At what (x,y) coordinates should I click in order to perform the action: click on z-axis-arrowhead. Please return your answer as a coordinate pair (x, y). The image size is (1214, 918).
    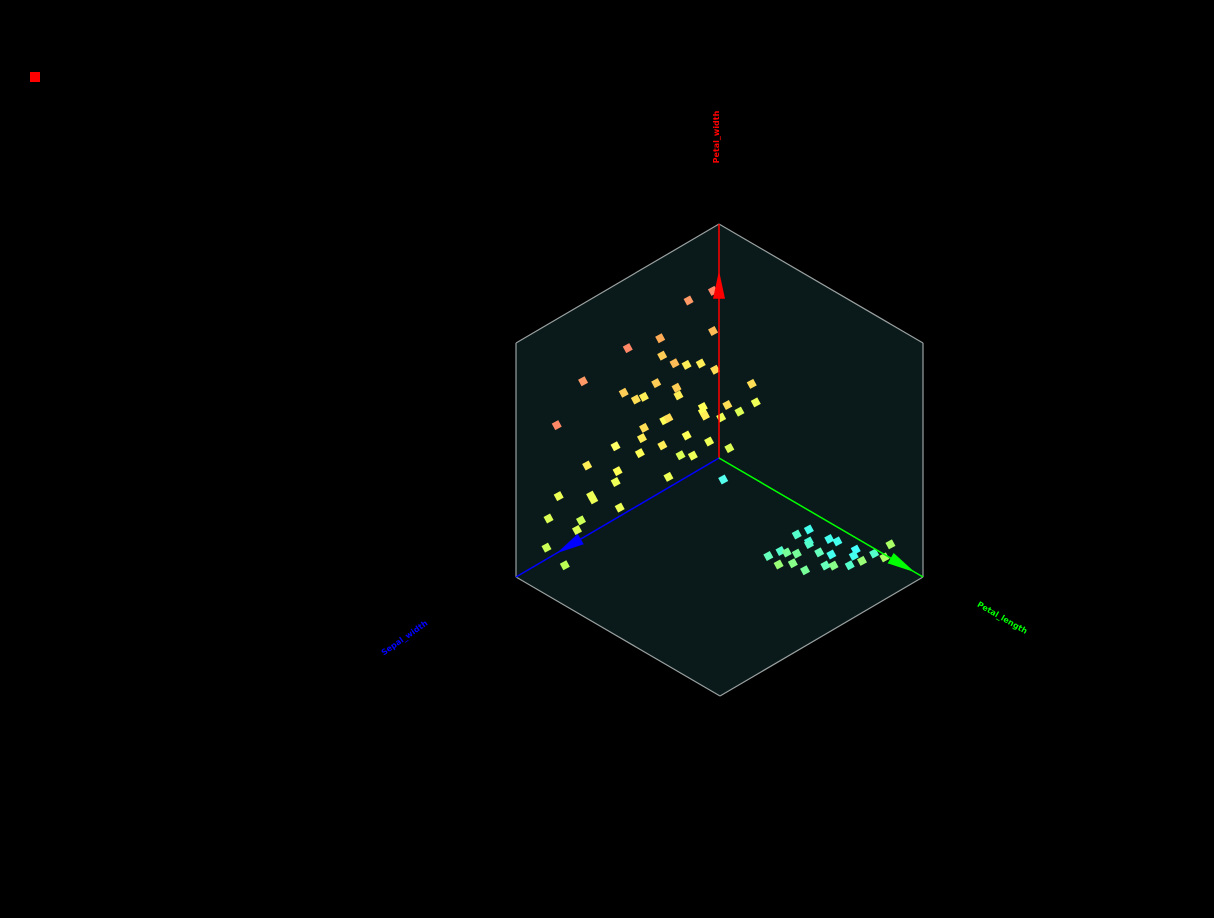
    Looking at the image, I should click on (719, 284).